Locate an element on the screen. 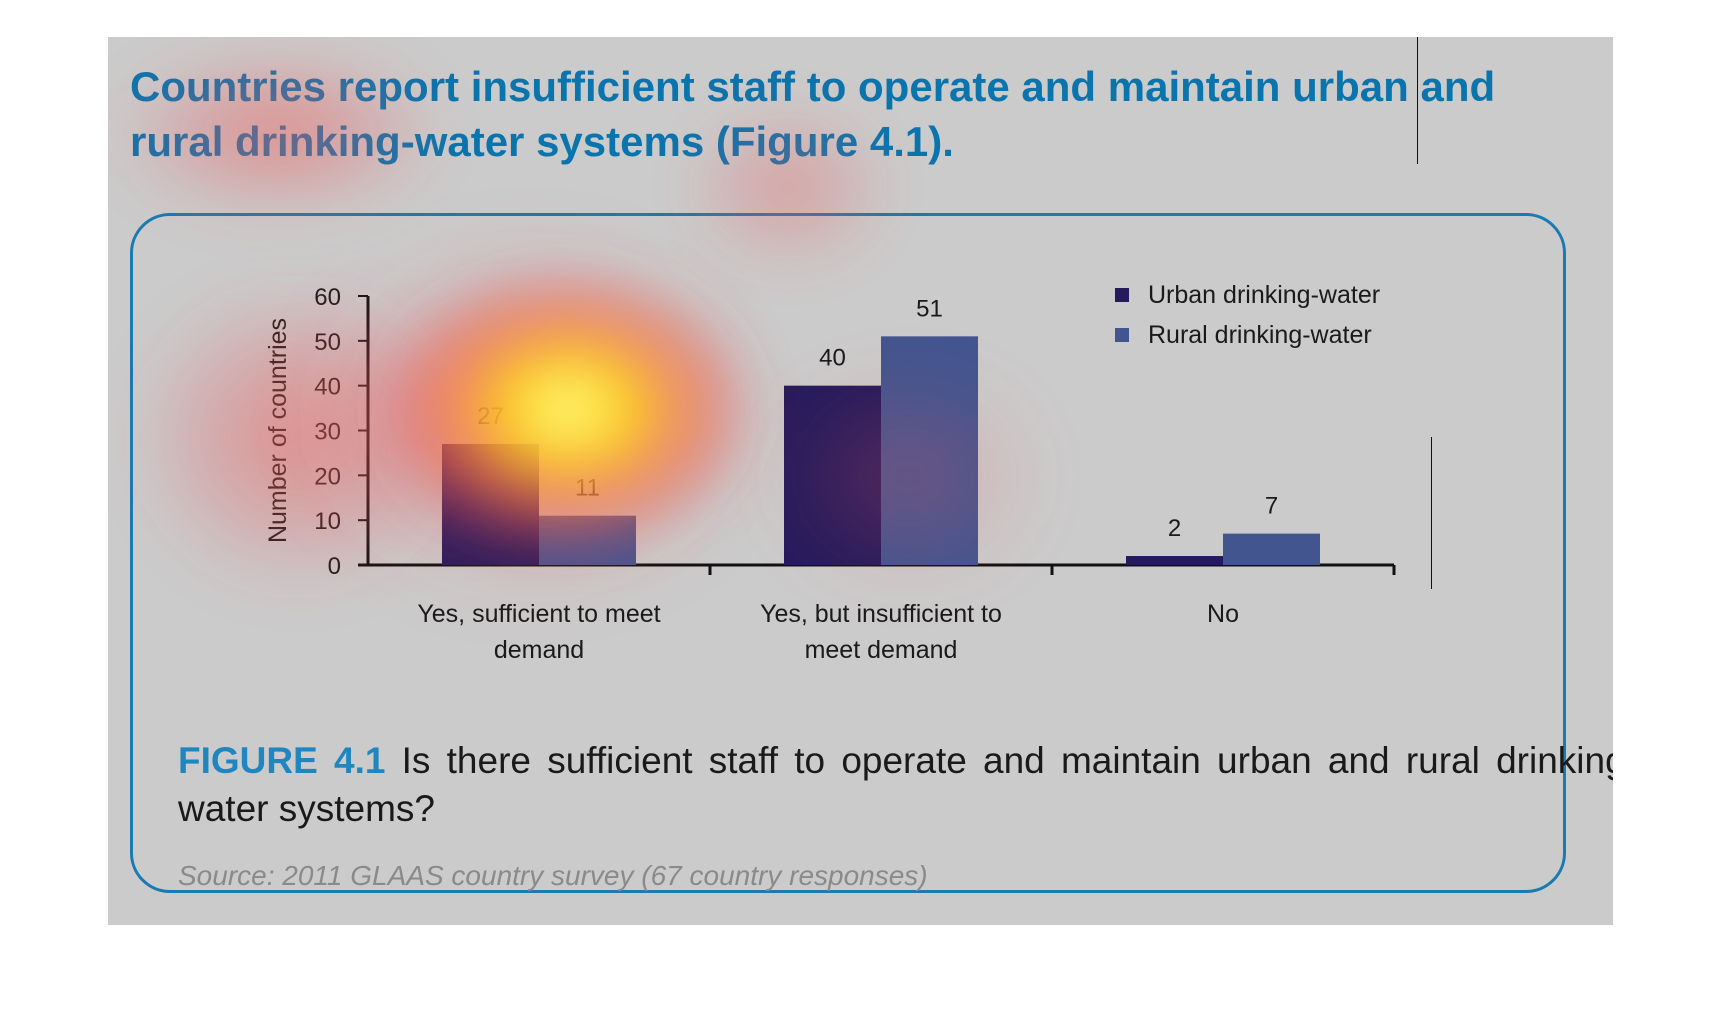  y-tick-label: 30 is located at coordinates (327, 432).